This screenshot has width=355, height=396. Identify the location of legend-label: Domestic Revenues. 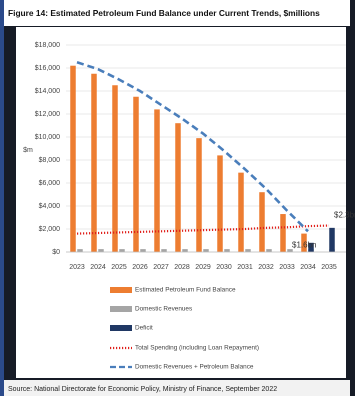
(163, 309).